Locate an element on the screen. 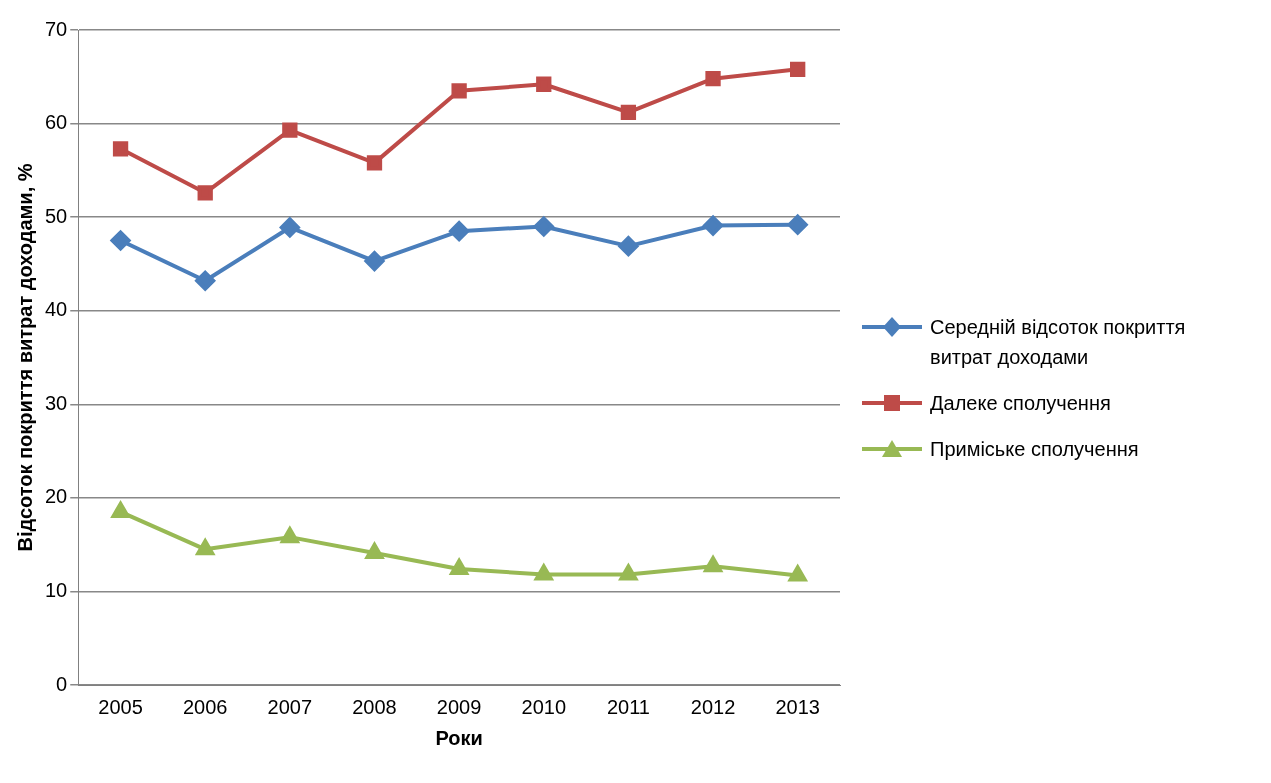  x-tick-label: 2007 is located at coordinates (290, 706).